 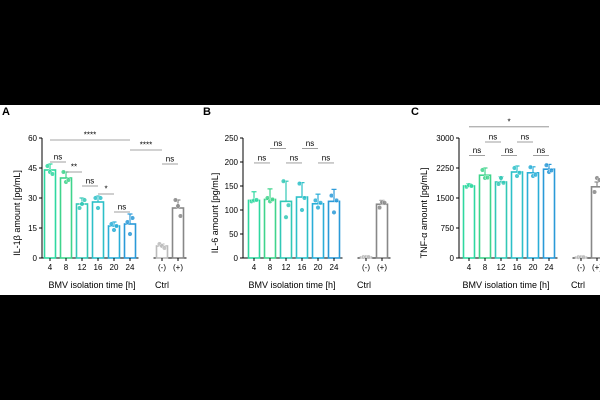 What do you see at coordinates (508, 121) in the screenshot?
I see `significance-label: *` at bounding box center [508, 121].